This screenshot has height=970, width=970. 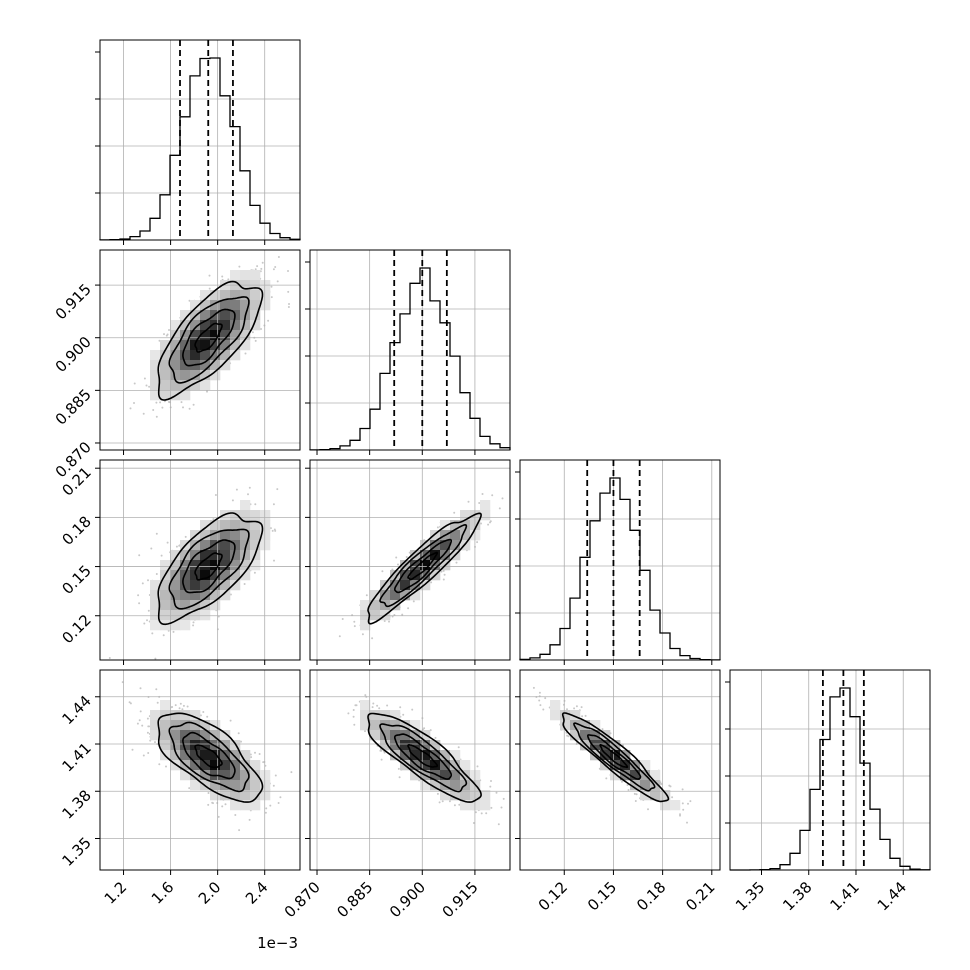 What do you see at coordinates (163, 893) in the screenshot?
I see `x-tick-label: 1.6` at bounding box center [163, 893].